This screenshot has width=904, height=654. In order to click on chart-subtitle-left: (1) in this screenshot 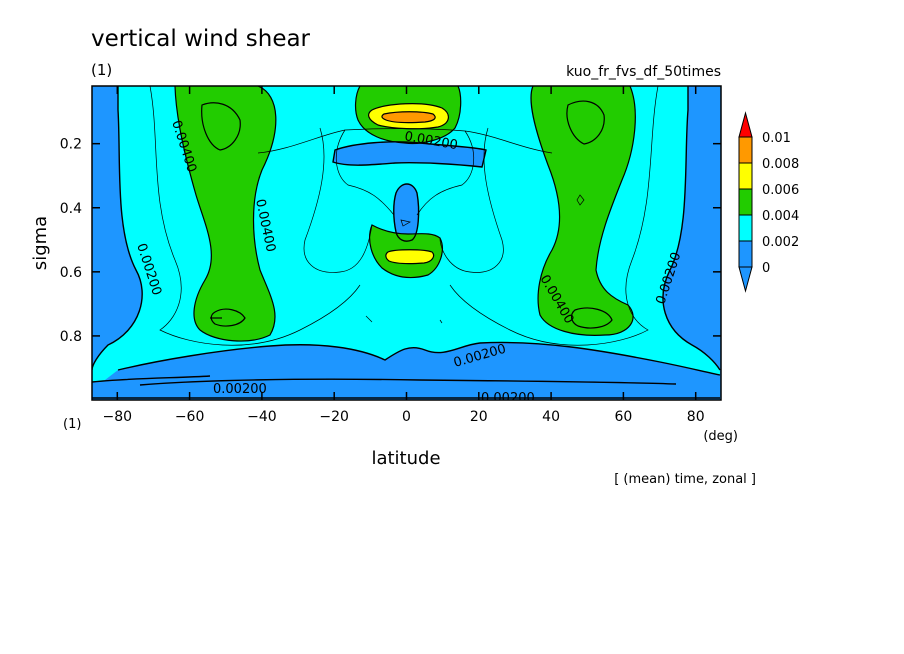, I will do `click(101, 70)`.